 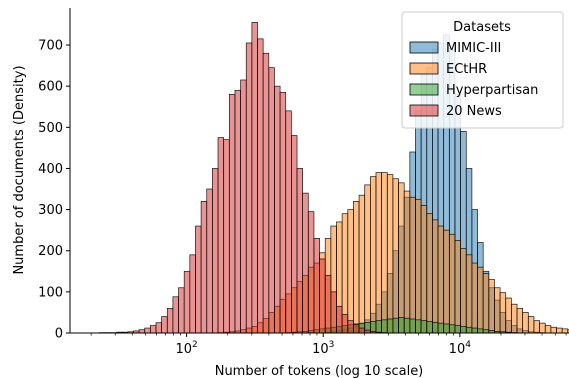 What do you see at coordinates (50, 128) in the screenshot?
I see `y-tick-label: 500` at bounding box center [50, 128].